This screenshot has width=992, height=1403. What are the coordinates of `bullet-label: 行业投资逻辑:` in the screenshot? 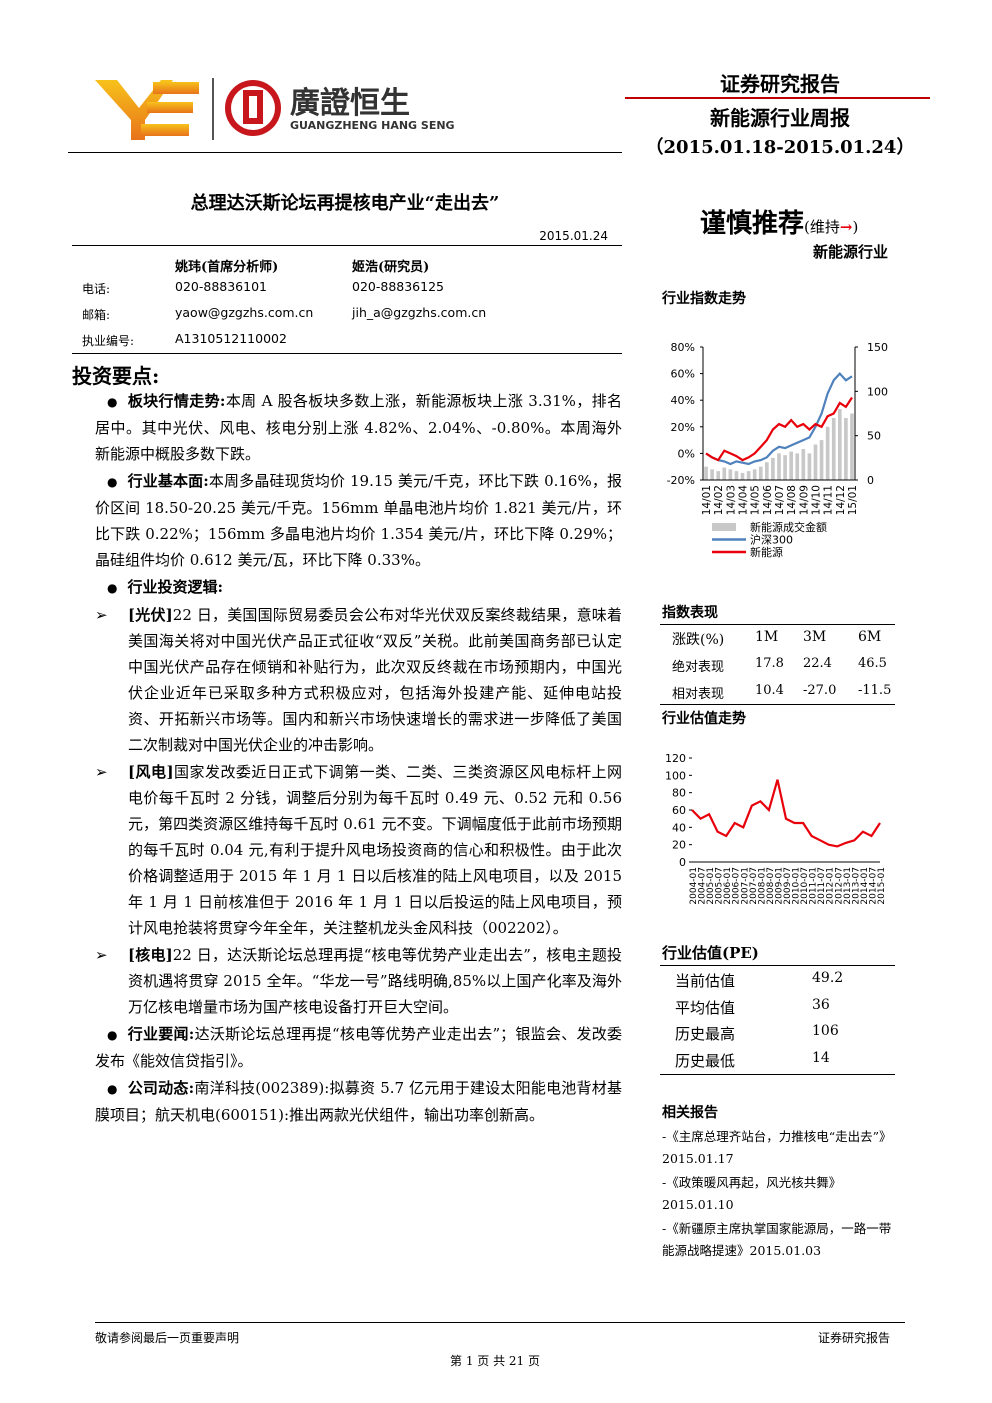 It's located at (175, 587).